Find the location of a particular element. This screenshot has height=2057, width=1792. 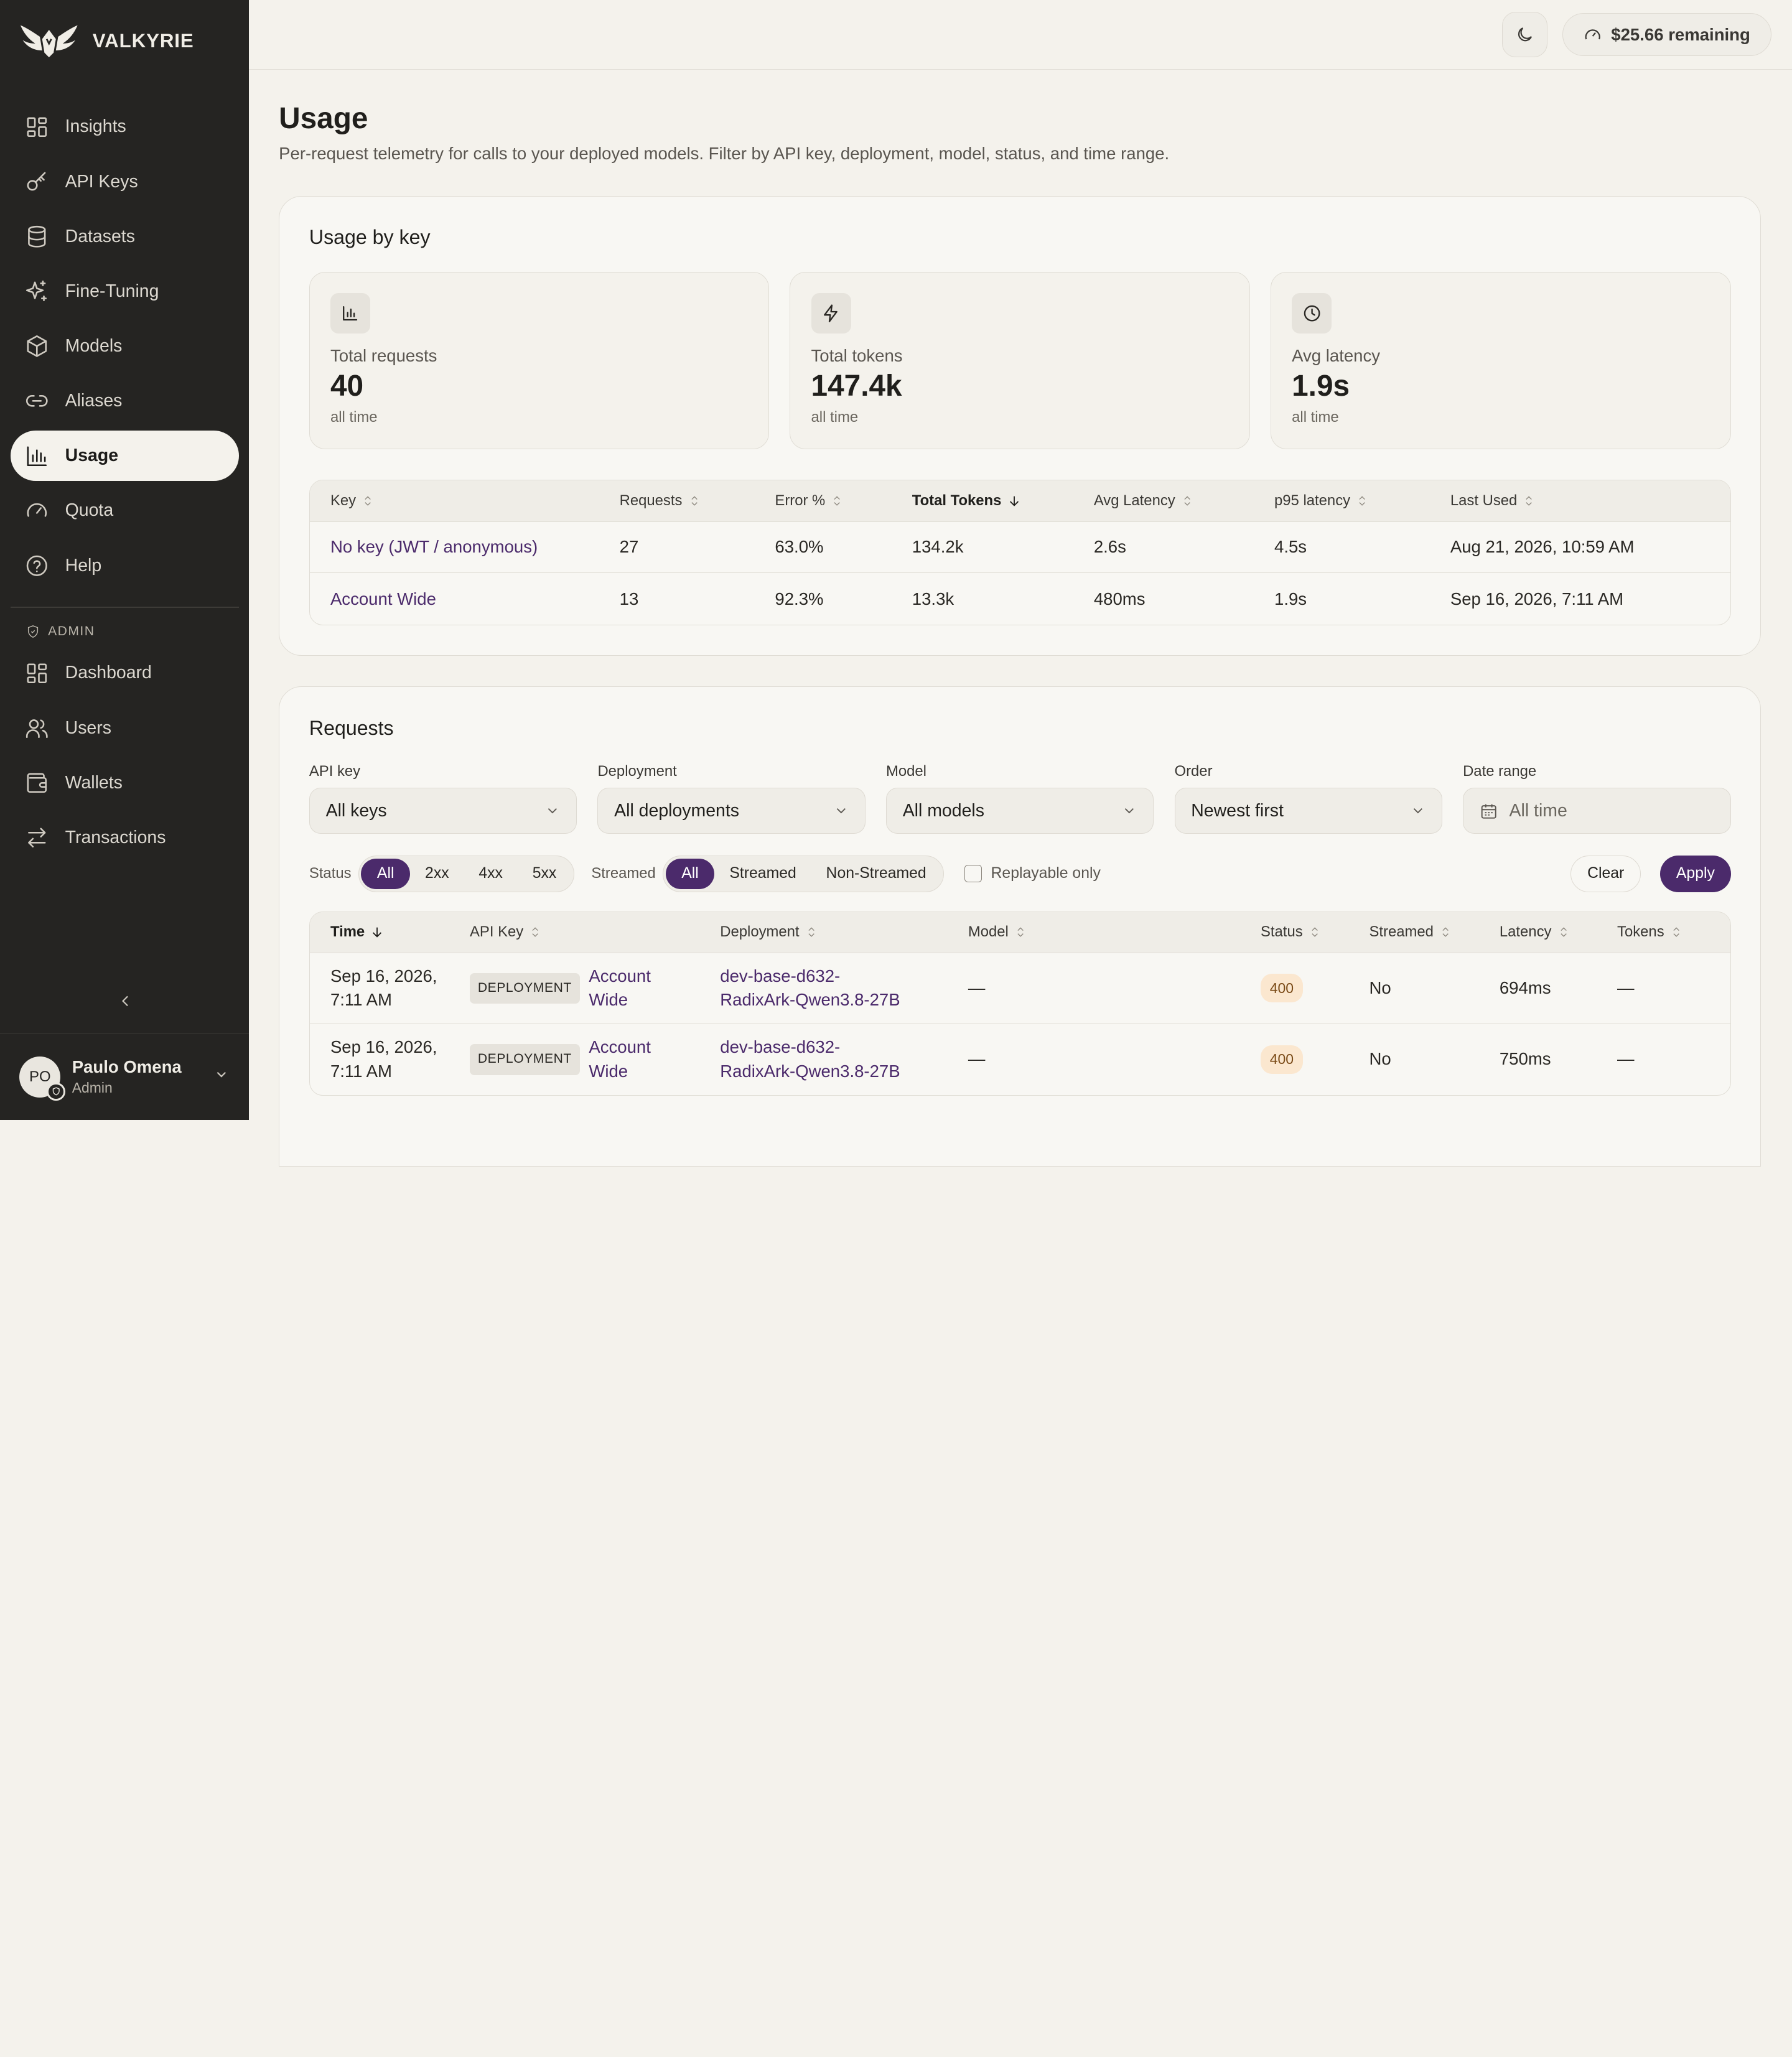

sidebar-item-fine-tuning: Fine-Tuning is located at coordinates (125, 291).